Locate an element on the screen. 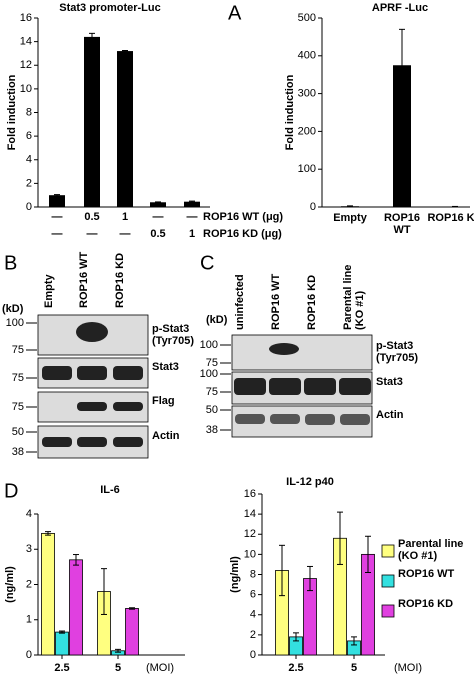 This screenshot has width=474, height=682. blot-row-label-group: Flag is located at coordinates (163, 401).